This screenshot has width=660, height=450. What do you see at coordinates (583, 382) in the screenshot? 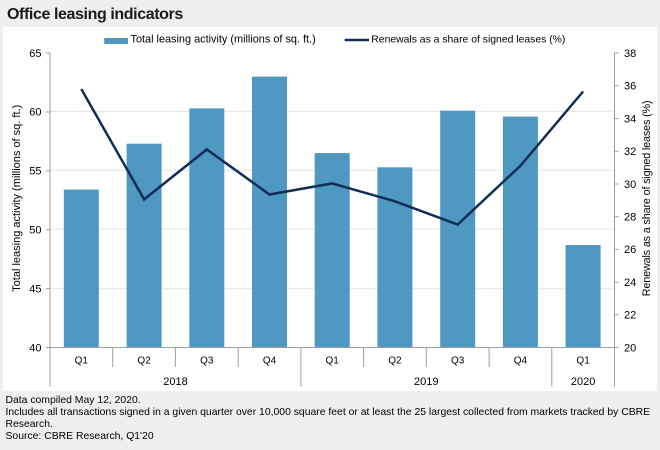
I see `svg-text: 2020` at bounding box center [583, 382].